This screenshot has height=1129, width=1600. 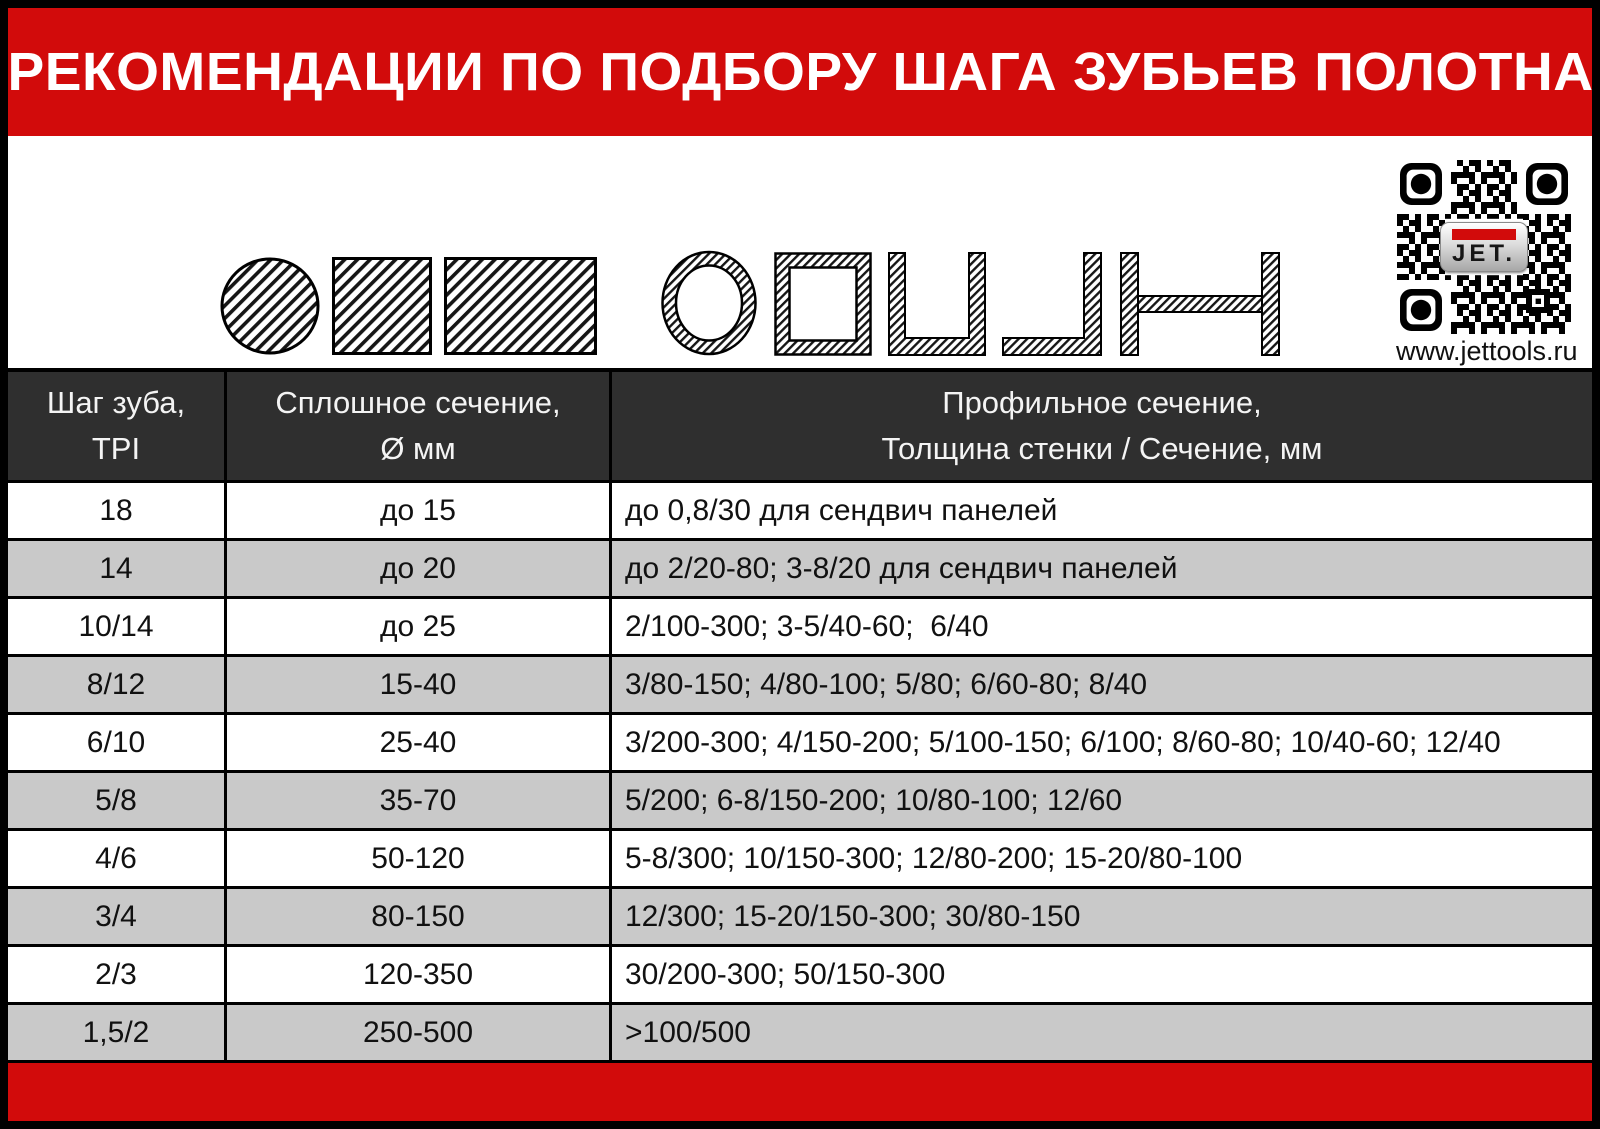 I want to click on table-row: 1,5/2 250-500 >100/500, so click(x=800, y=1034).